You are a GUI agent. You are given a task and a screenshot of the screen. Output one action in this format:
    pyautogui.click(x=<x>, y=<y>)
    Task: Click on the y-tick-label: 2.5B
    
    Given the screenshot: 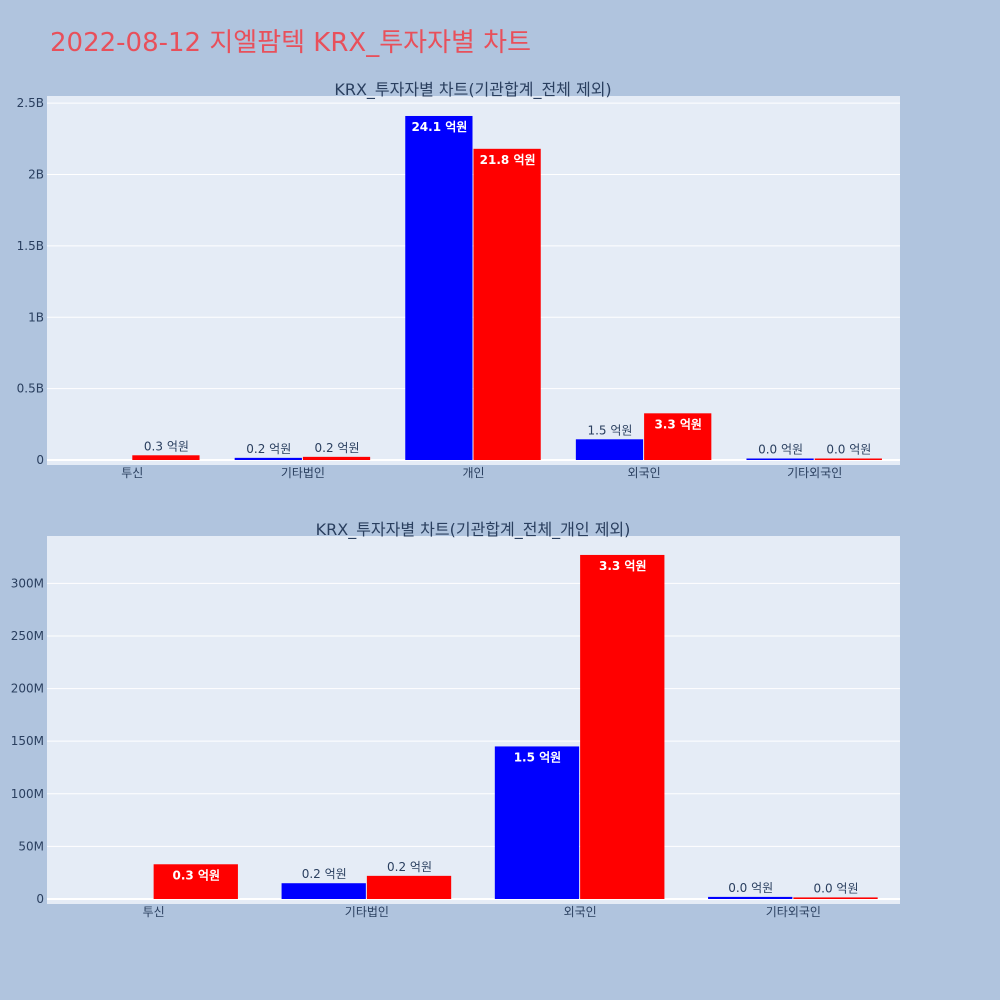 What is the action you would take?
    pyautogui.click(x=30, y=103)
    